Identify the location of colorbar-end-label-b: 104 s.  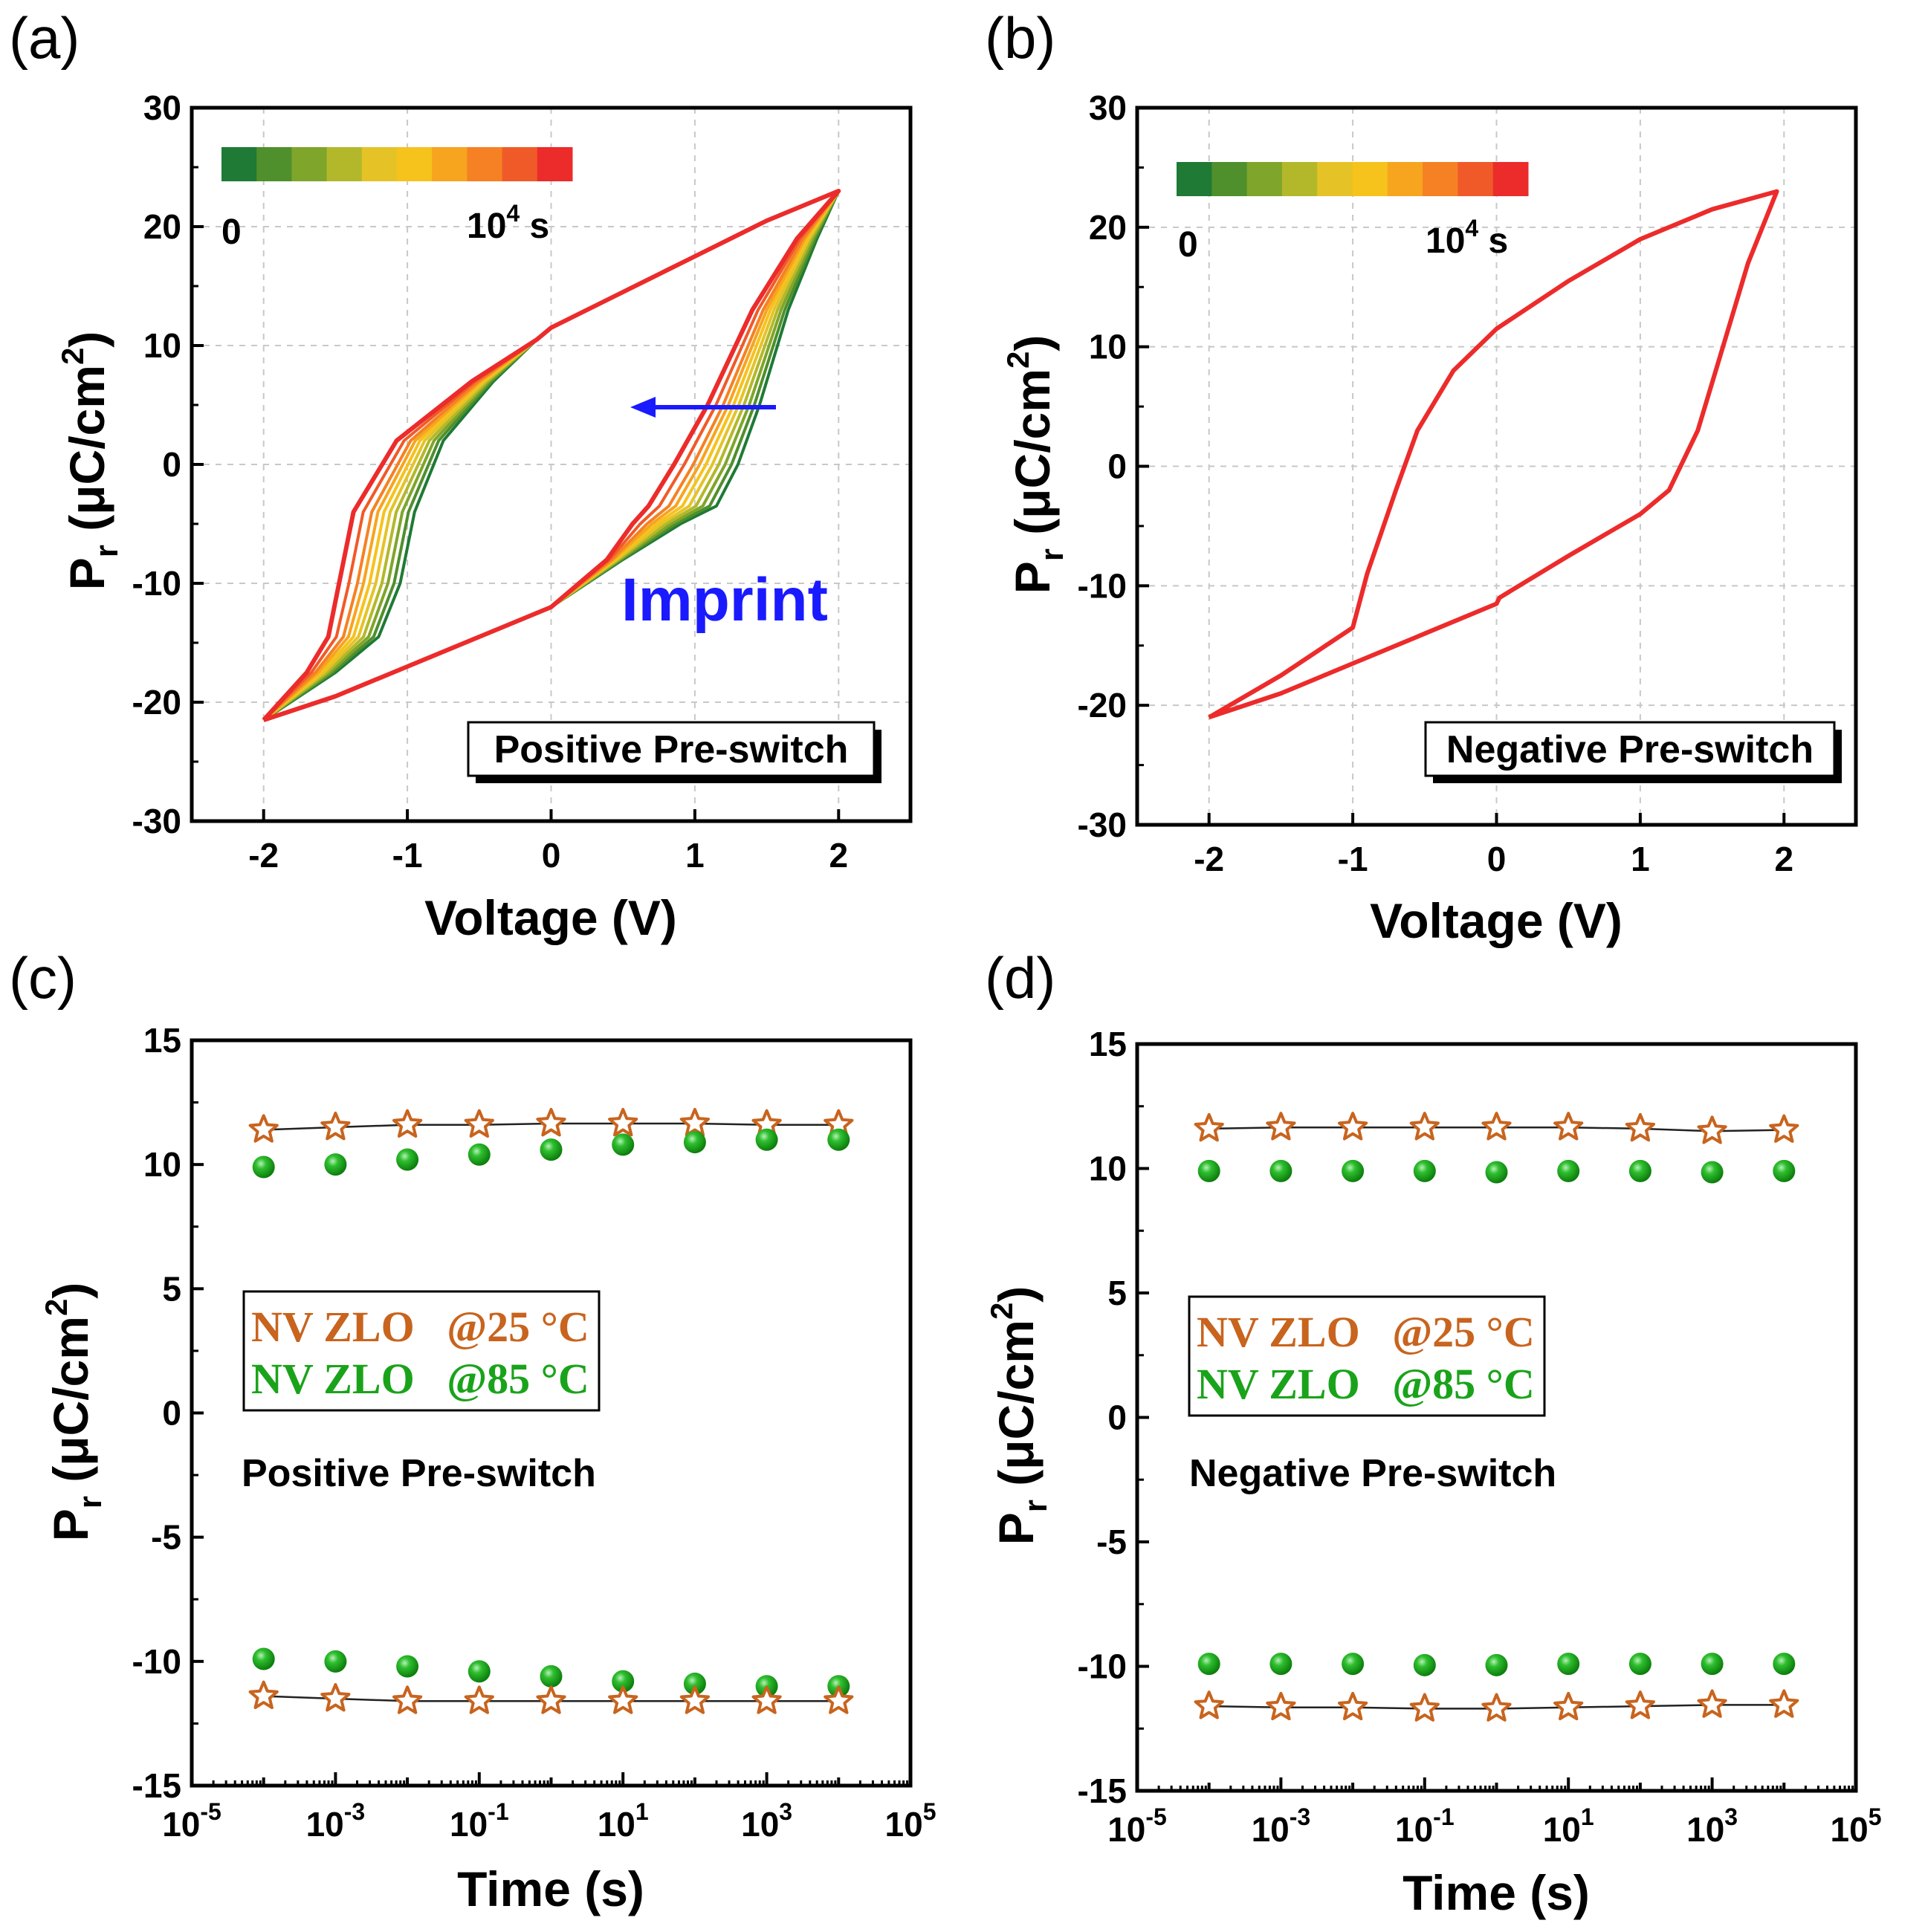
(1467, 238).